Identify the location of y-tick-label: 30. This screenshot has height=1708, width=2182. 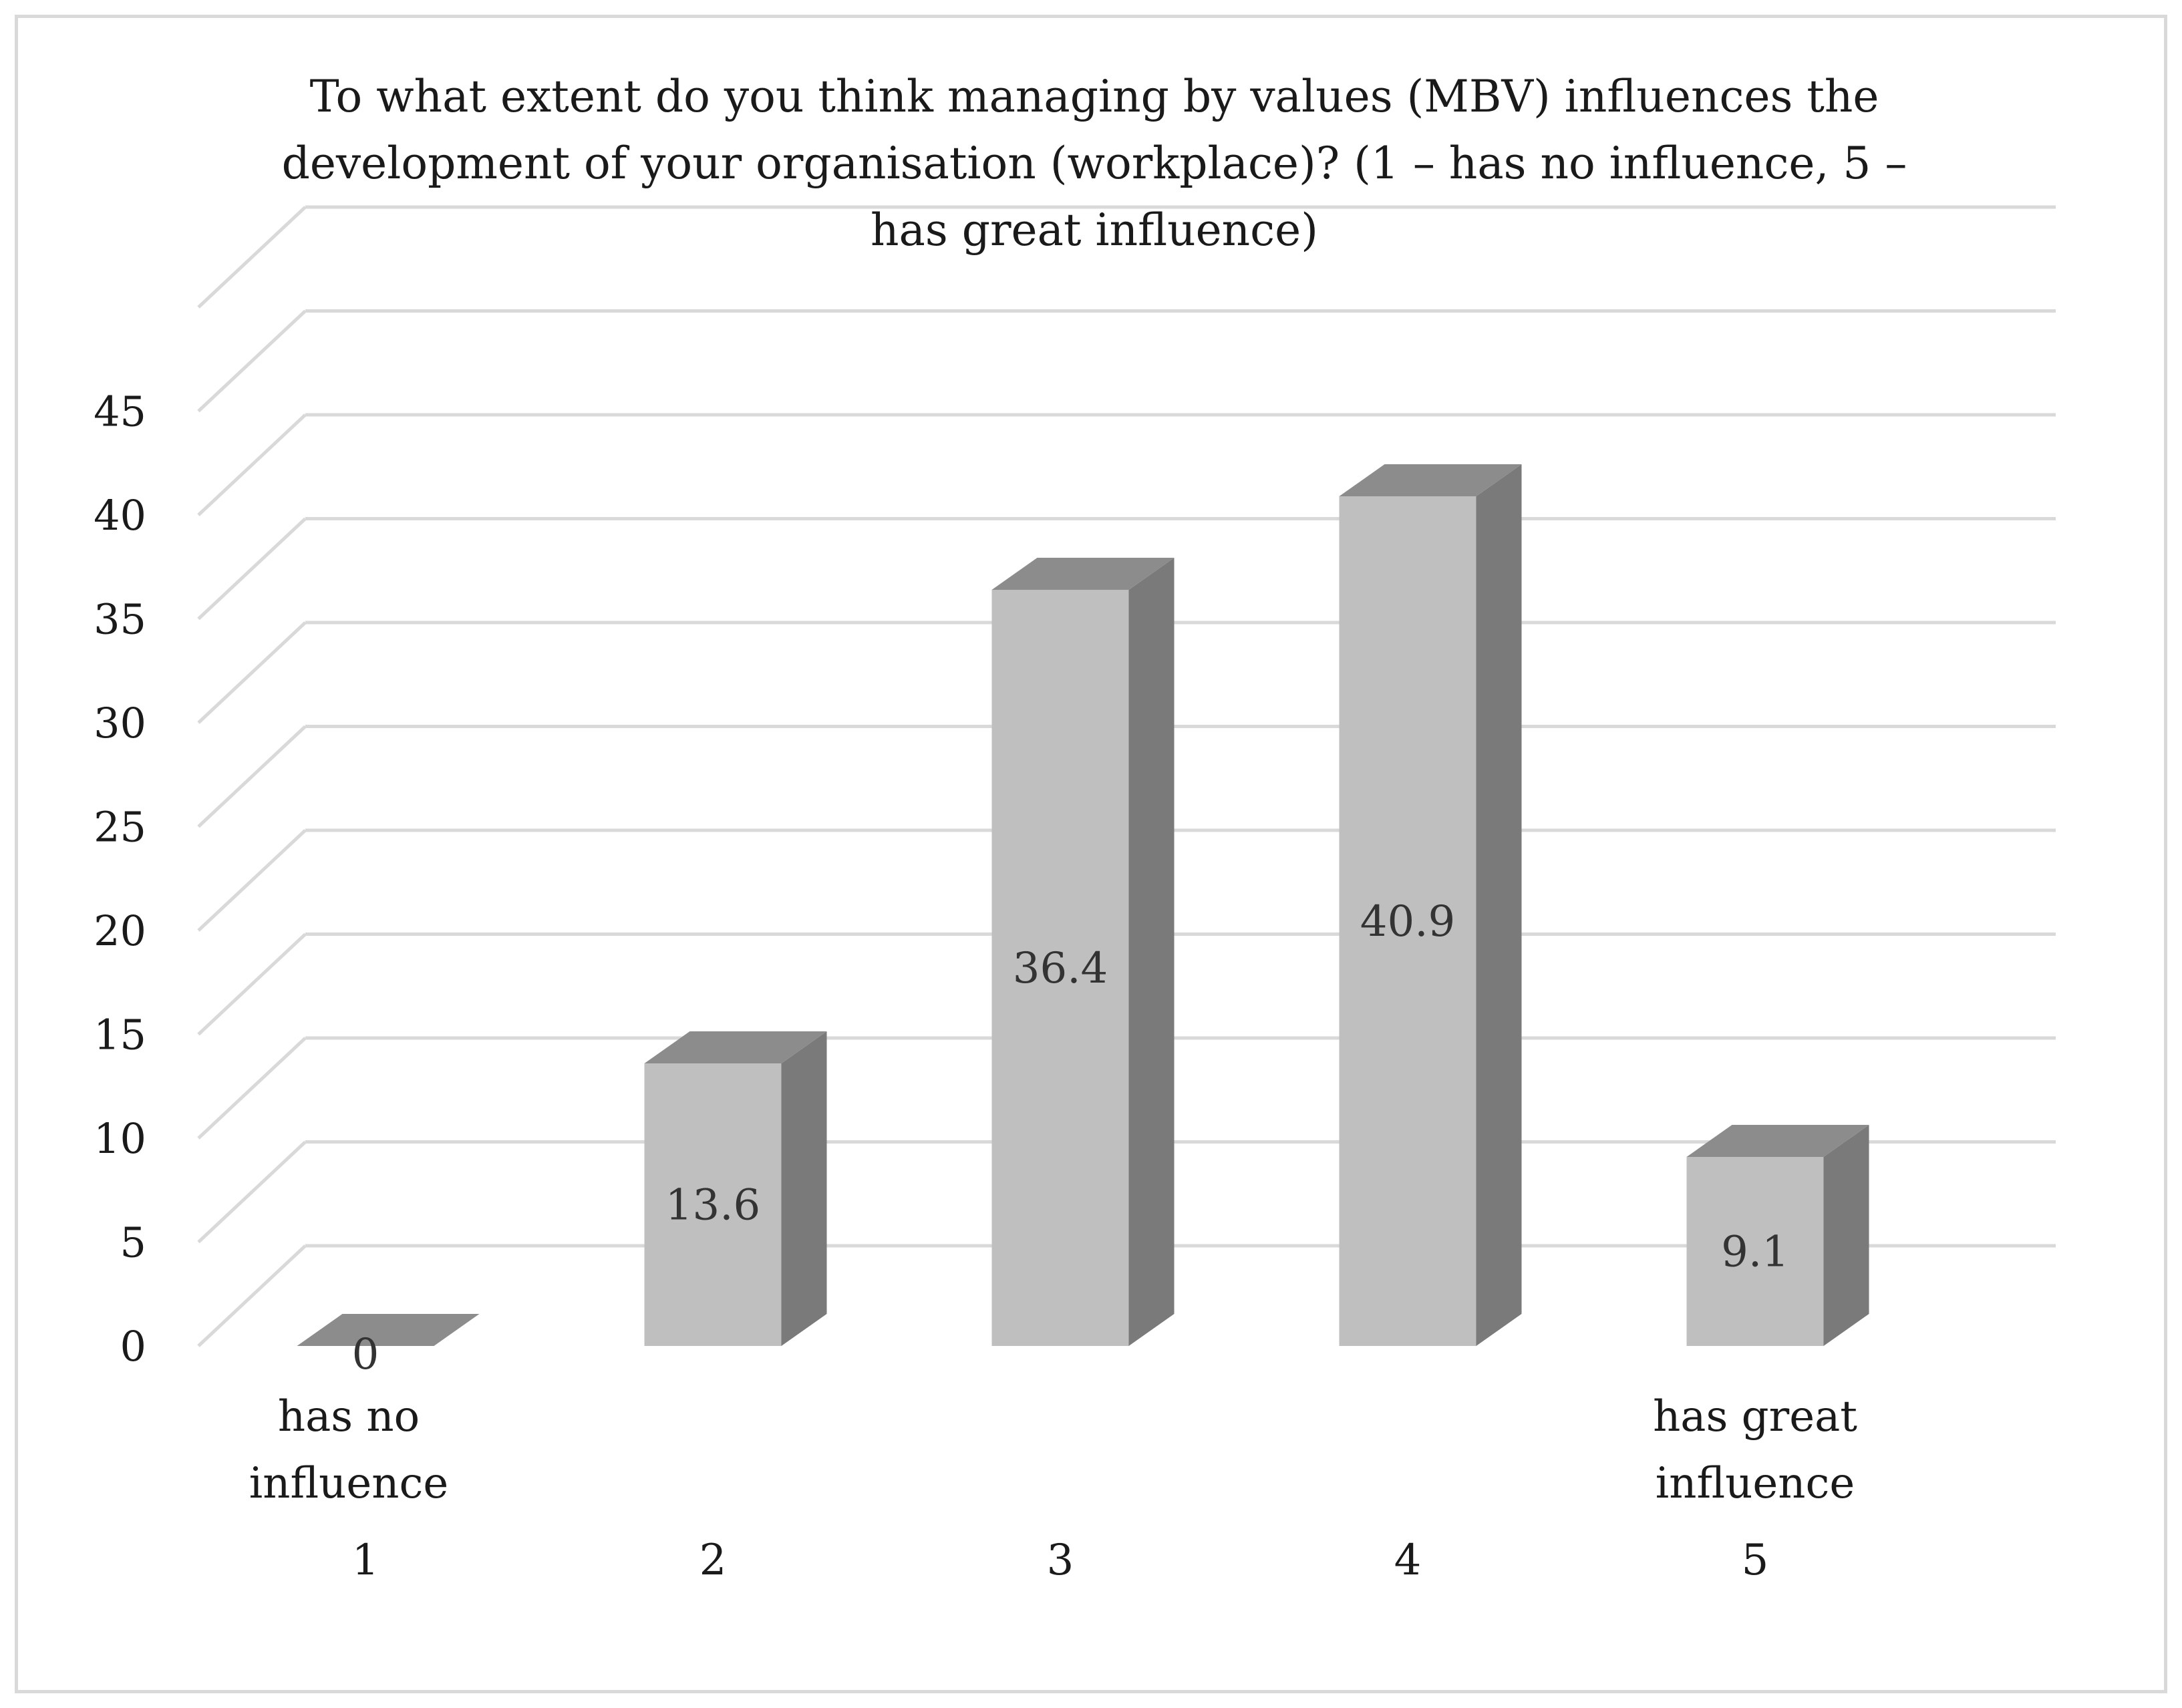
(120, 723).